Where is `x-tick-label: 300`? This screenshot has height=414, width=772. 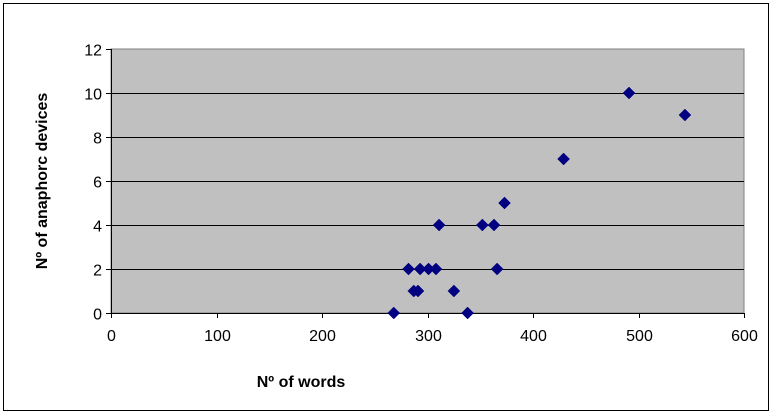
x-tick-label: 300 is located at coordinates (428, 336).